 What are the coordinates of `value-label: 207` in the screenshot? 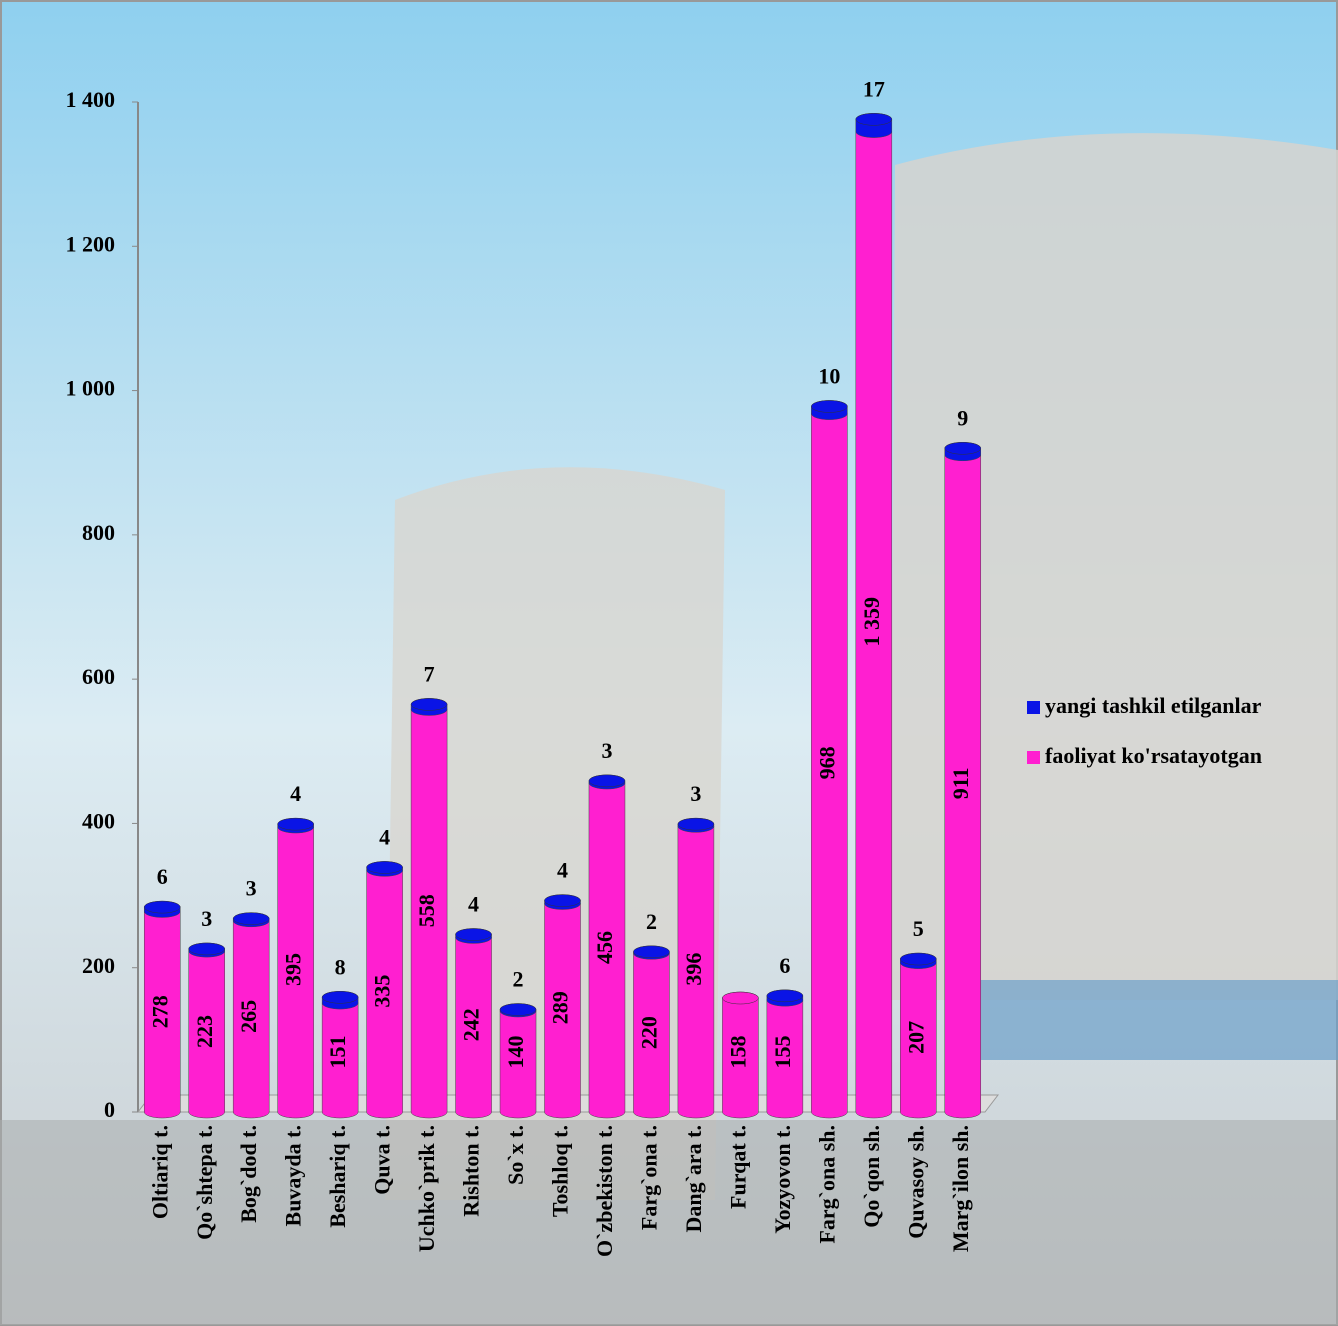 It's located at (915, 1037).